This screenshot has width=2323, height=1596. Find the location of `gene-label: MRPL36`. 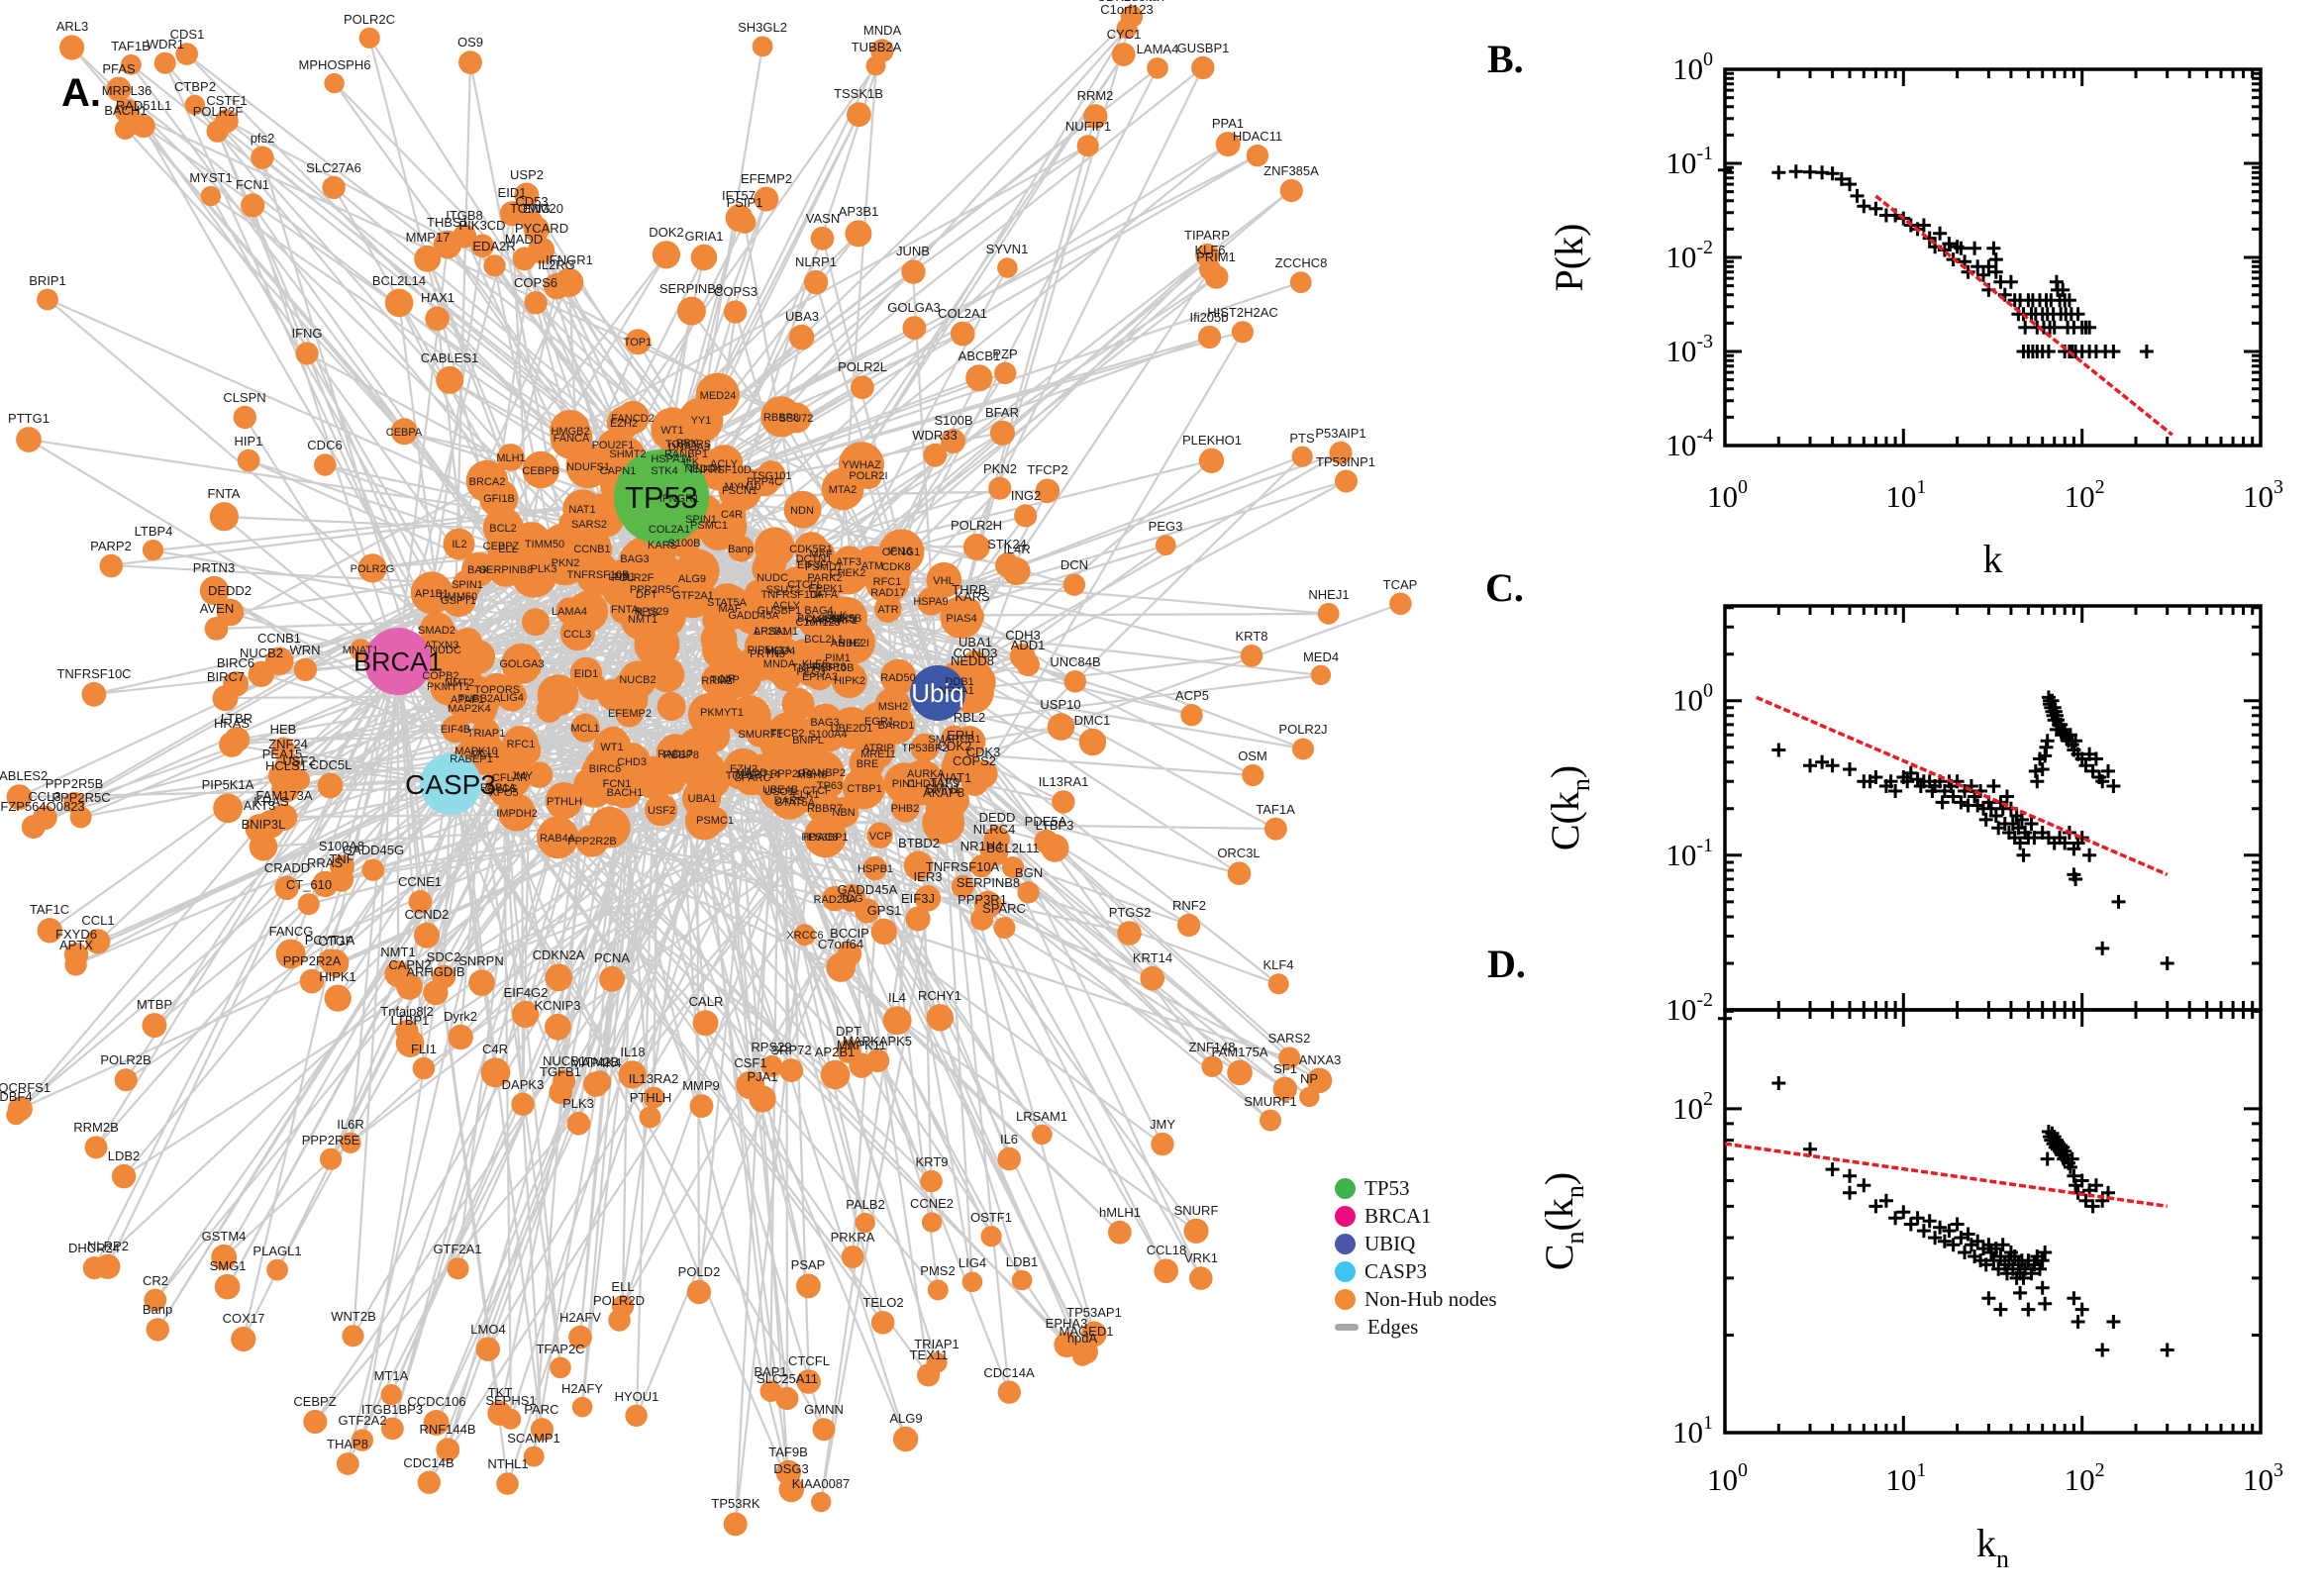

gene-label: MRPL36 is located at coordinates (127, 90).